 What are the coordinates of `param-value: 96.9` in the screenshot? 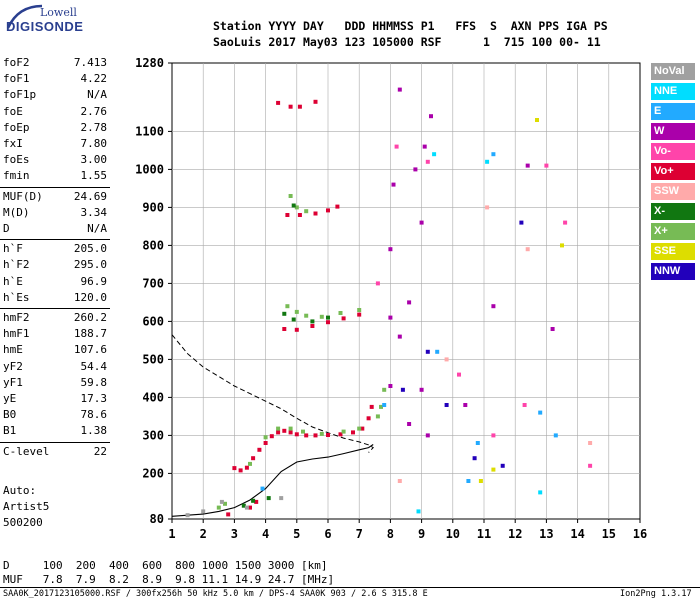 It's located at (94, 281).